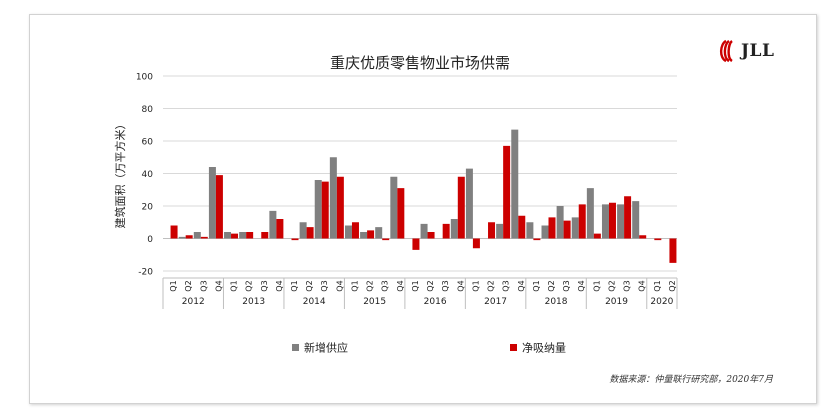  What do you see at coordinates (144, 78) in the screenshot?
I see `y-tick-label: 100` at bounding box center [144, 78].